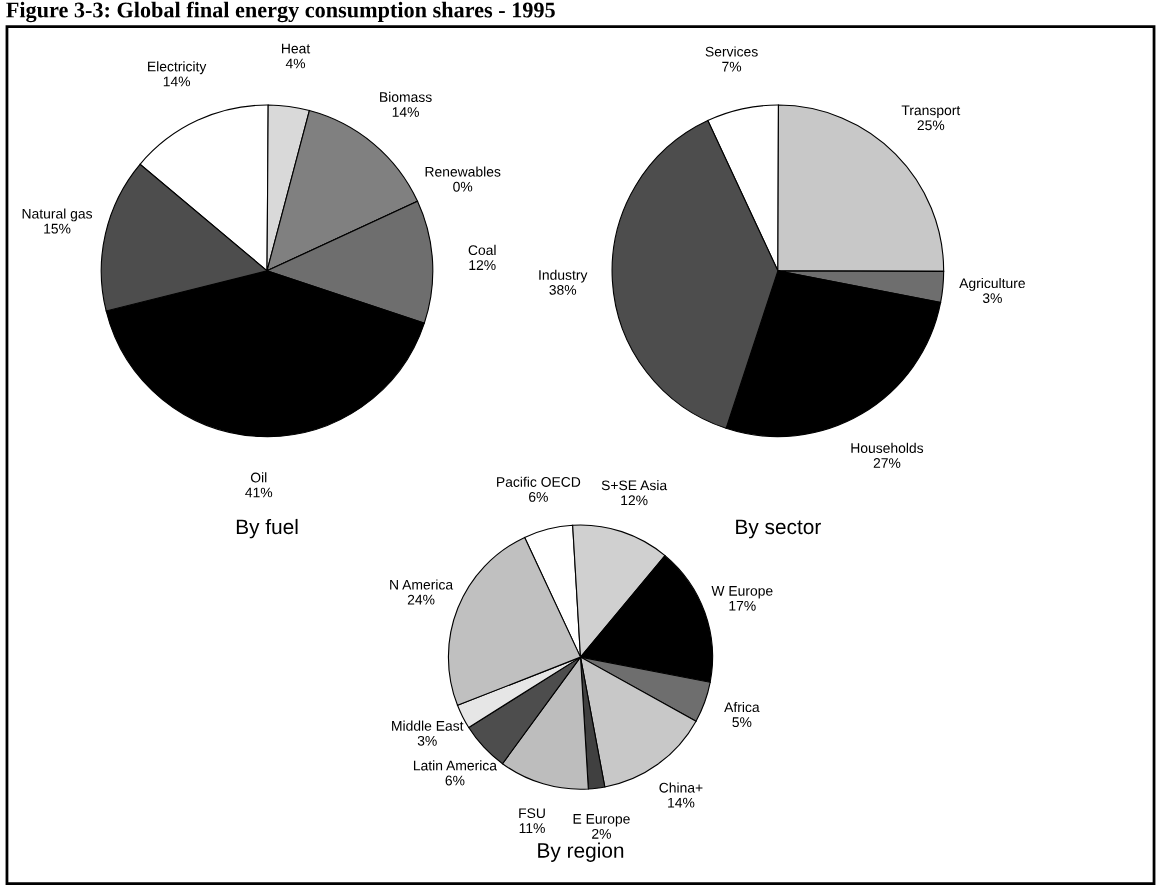 The image size is (1161, 888). What do you see at coordinates (259, 492) in the screenshot?
I see `data-label: 41%` at bounding box center [259, 492].